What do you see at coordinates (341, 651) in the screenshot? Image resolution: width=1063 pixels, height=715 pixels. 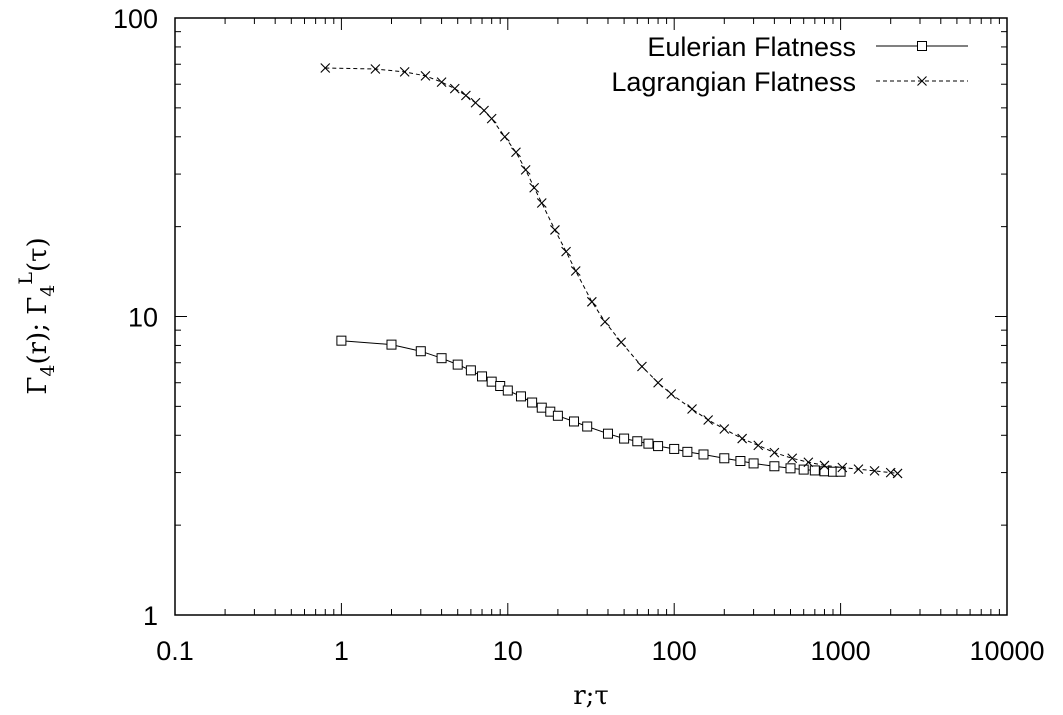 I see `x-tick-label: 1` at bounding box center [341, 651].